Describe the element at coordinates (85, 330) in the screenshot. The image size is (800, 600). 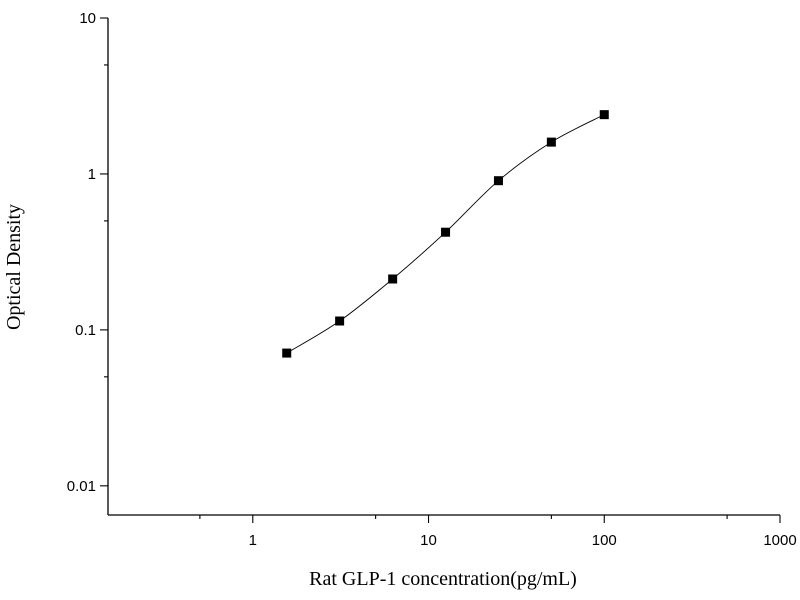
I see `y-tick-label: 0.1` at that location.